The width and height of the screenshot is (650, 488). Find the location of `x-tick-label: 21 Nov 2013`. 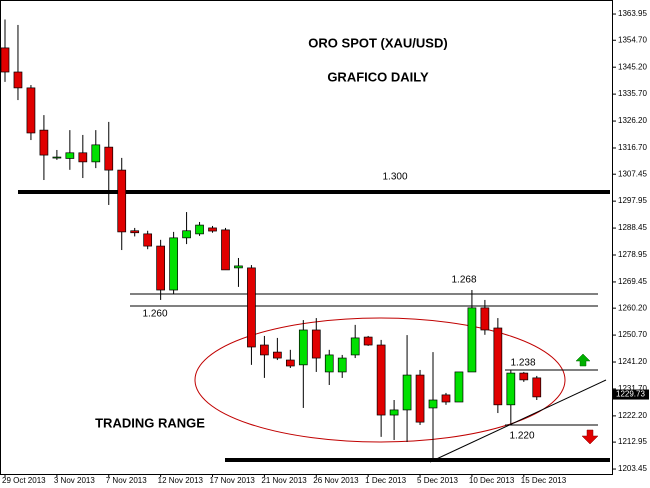

x-tick-label: 21 Nov 2013 is located at coordinates (284, 480).